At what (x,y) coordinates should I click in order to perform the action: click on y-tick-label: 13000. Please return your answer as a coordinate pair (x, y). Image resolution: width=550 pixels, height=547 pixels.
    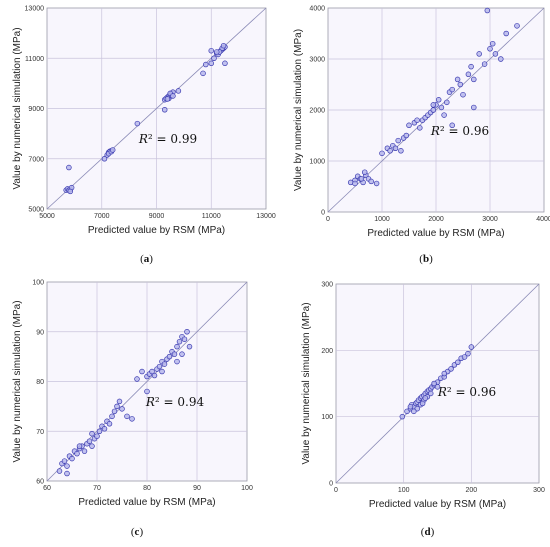
    Looking at the image, I should click on (35, 9).